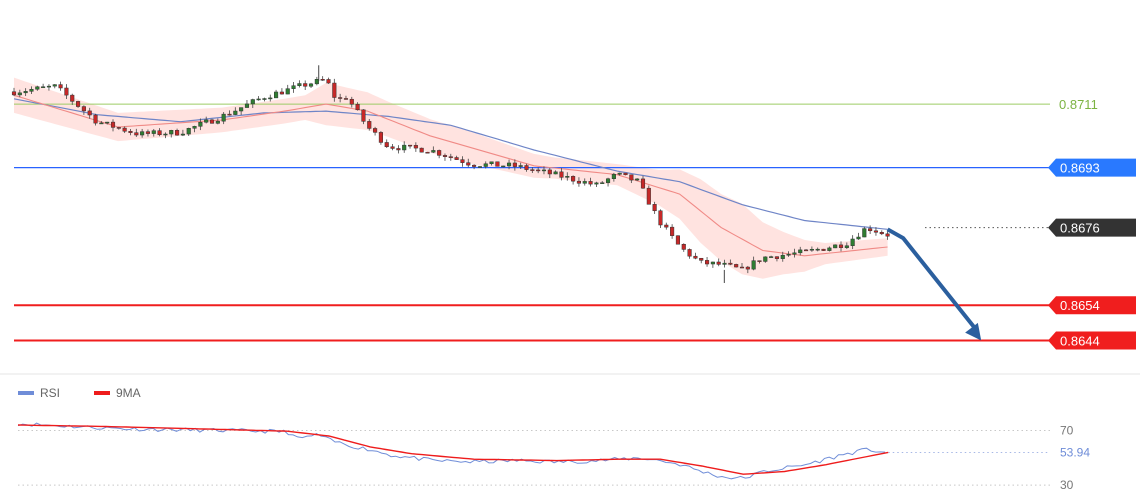 This screenshot has width=1140, height=500. What do you see at coordinates (1080, 168) in the screenshot?
I see `level-label-1: 0.8693` at bounding box center [1080, 168].